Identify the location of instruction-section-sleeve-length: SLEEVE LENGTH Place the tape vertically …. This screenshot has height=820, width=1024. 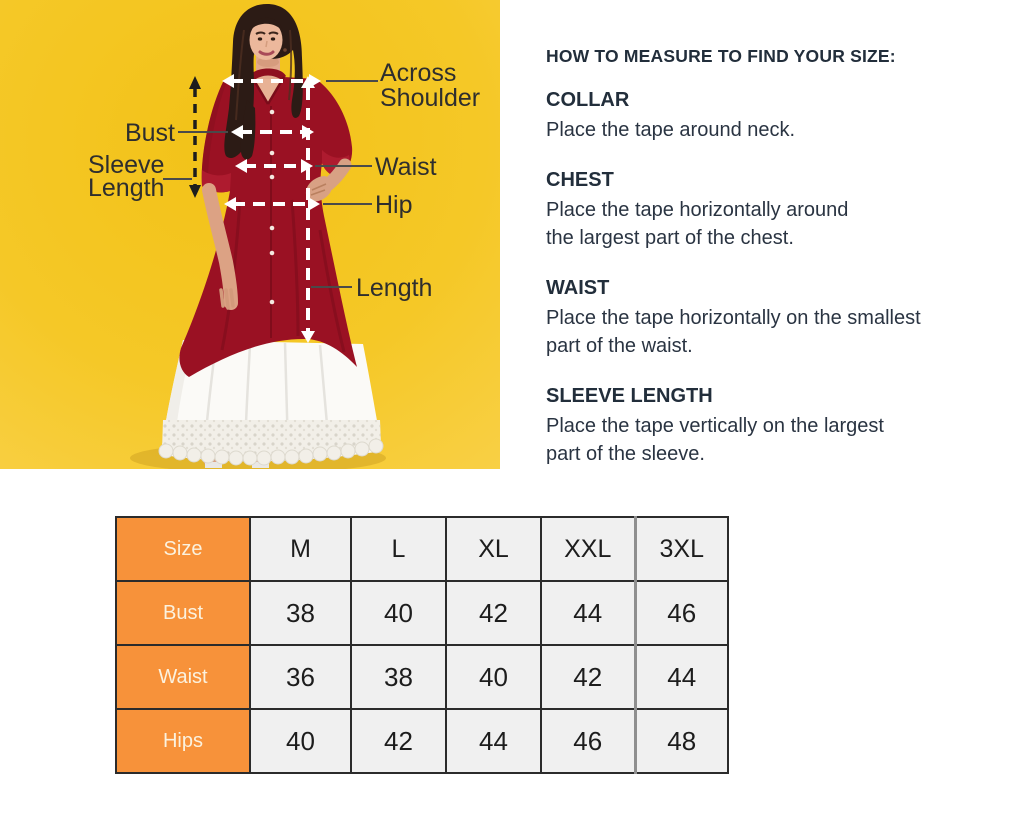
(758, 426).